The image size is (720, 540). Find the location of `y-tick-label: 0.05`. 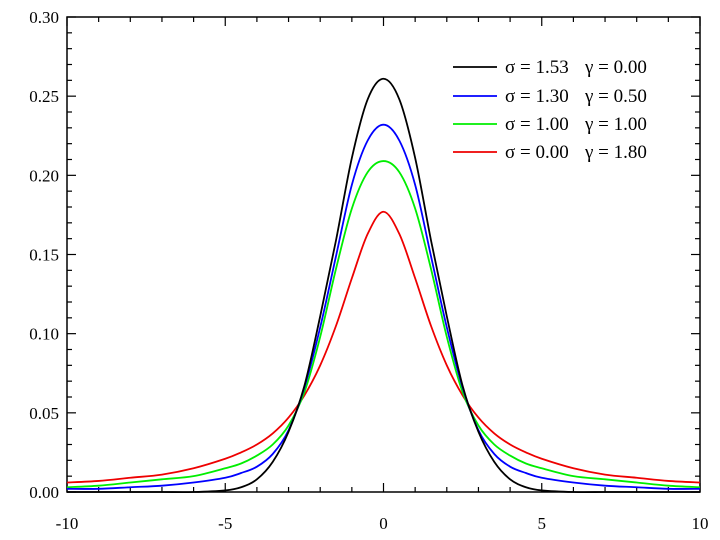

y-tick-label: 0.05 is located at coordinates (44, 413).